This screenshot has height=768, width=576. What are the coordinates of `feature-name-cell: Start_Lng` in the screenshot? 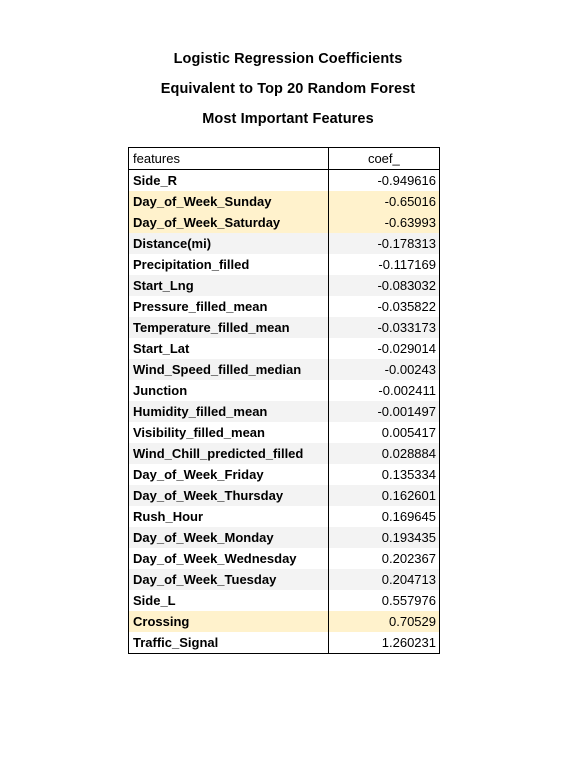 It's located at (228, 285).